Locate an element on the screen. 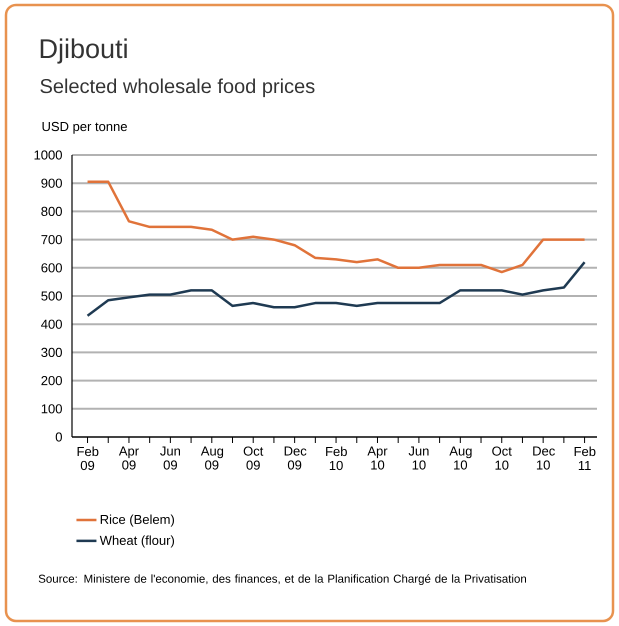 The image size is (619, 626). y-tick-label: 500 is located at coordinates (51, 296).